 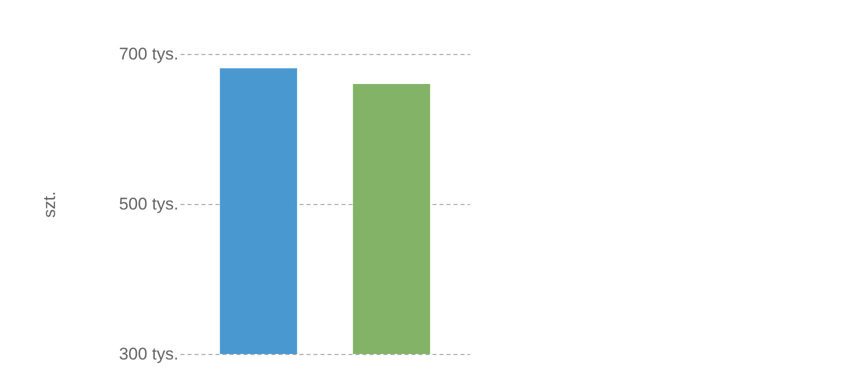 I want to click on y-tick-label: 500 tys., so click(x=148, y=204).